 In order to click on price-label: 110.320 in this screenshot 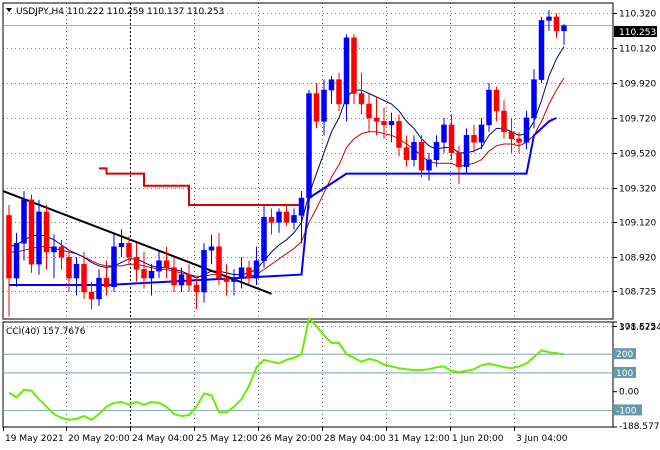, I will do `click(637, 15)`.